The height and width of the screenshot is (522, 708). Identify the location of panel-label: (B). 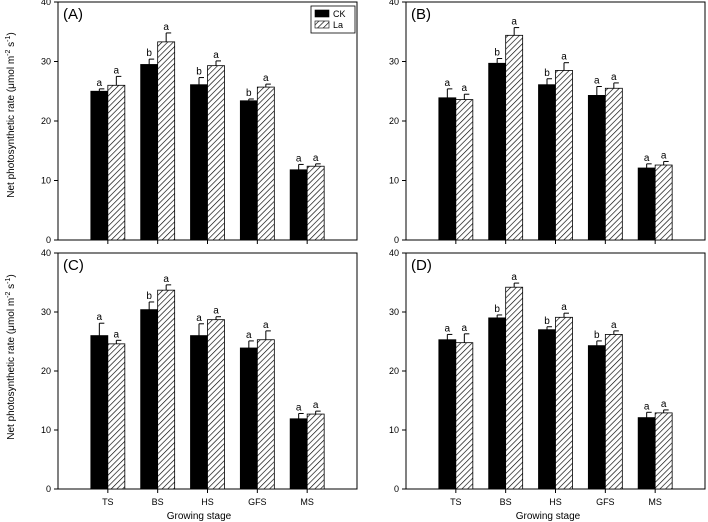
(421, 14).